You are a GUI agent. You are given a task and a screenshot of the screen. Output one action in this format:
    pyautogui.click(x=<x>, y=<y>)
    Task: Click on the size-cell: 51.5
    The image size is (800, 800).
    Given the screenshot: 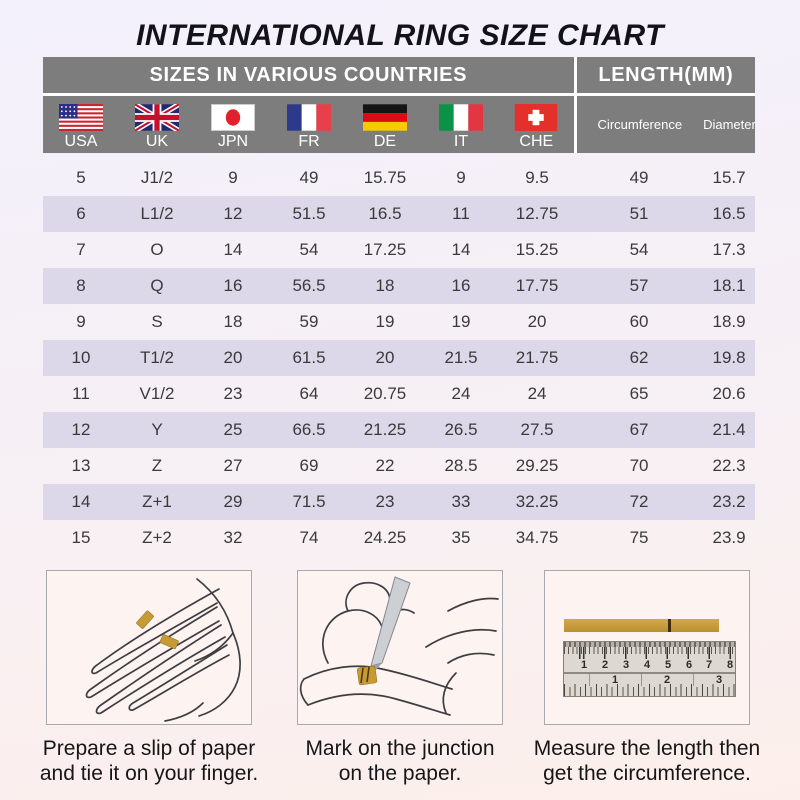 What is the action you would take?
    pyautogui.click(x=309, y=214)
    